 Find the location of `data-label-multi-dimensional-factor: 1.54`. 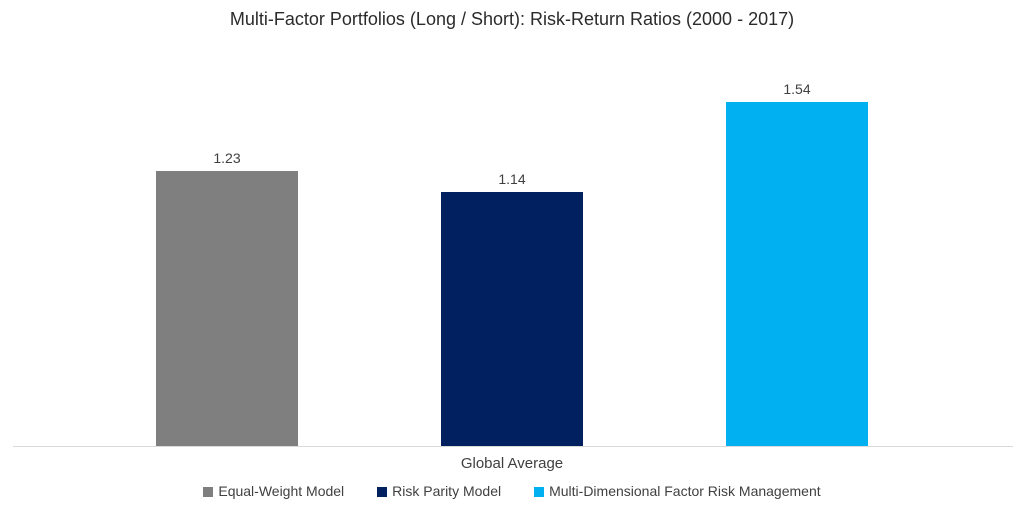

data-label-multi-dimensional-factor: 1.54 is located at coordinates (797, 89).